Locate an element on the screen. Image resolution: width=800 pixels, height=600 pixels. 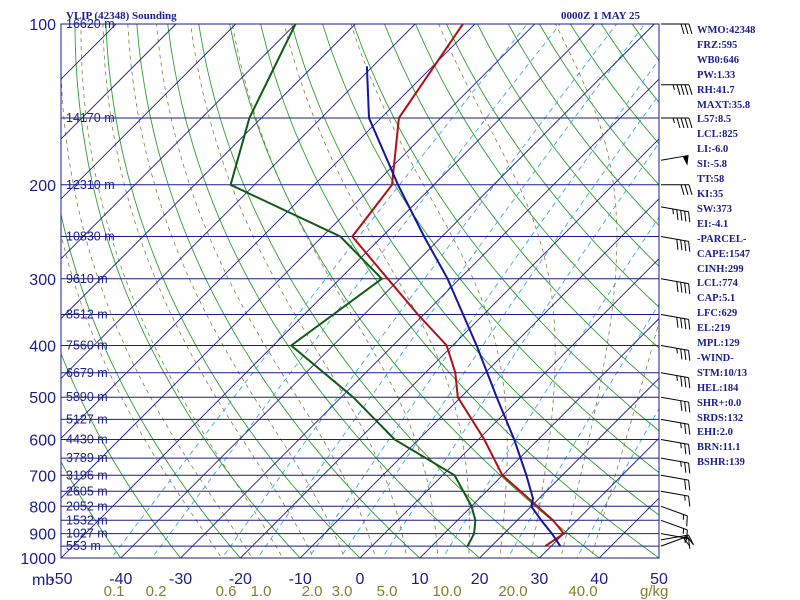
index-item: SW:373 is located at coordinates (715, 209).